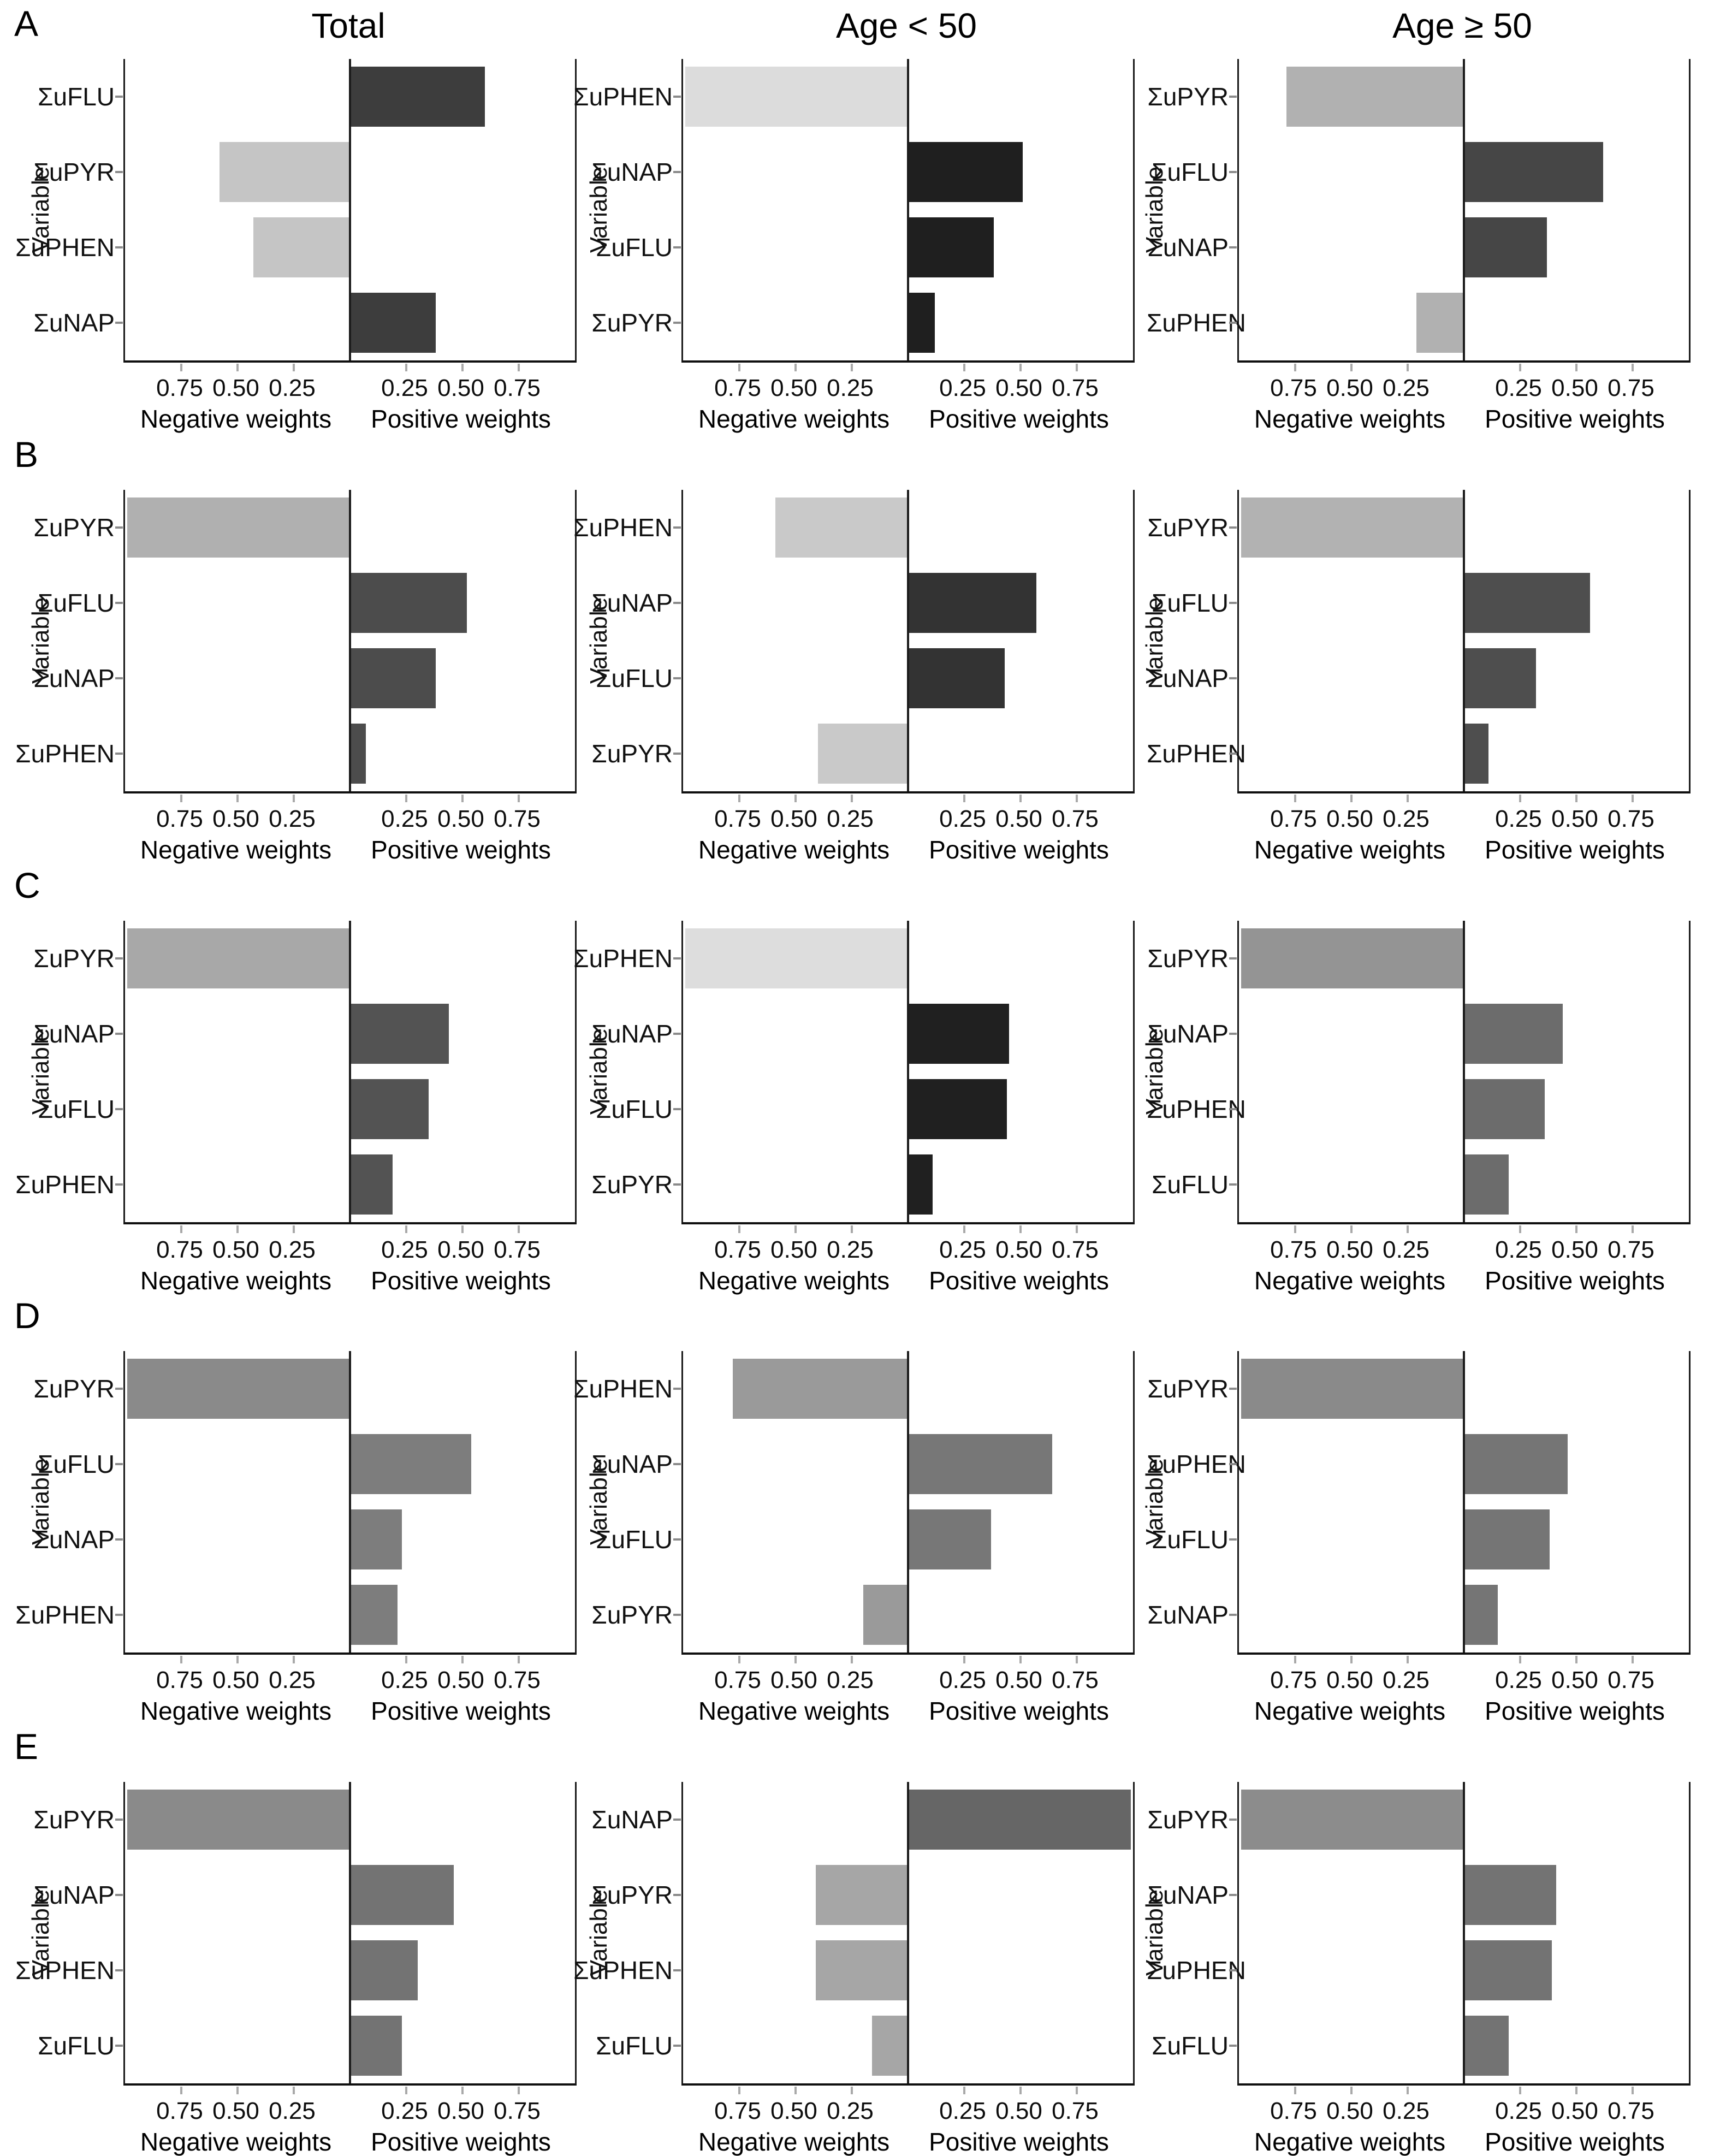 The width and height of the screenshot is (1720, 2156). I want to click on panel-row-label: E, so click(26, 1746).